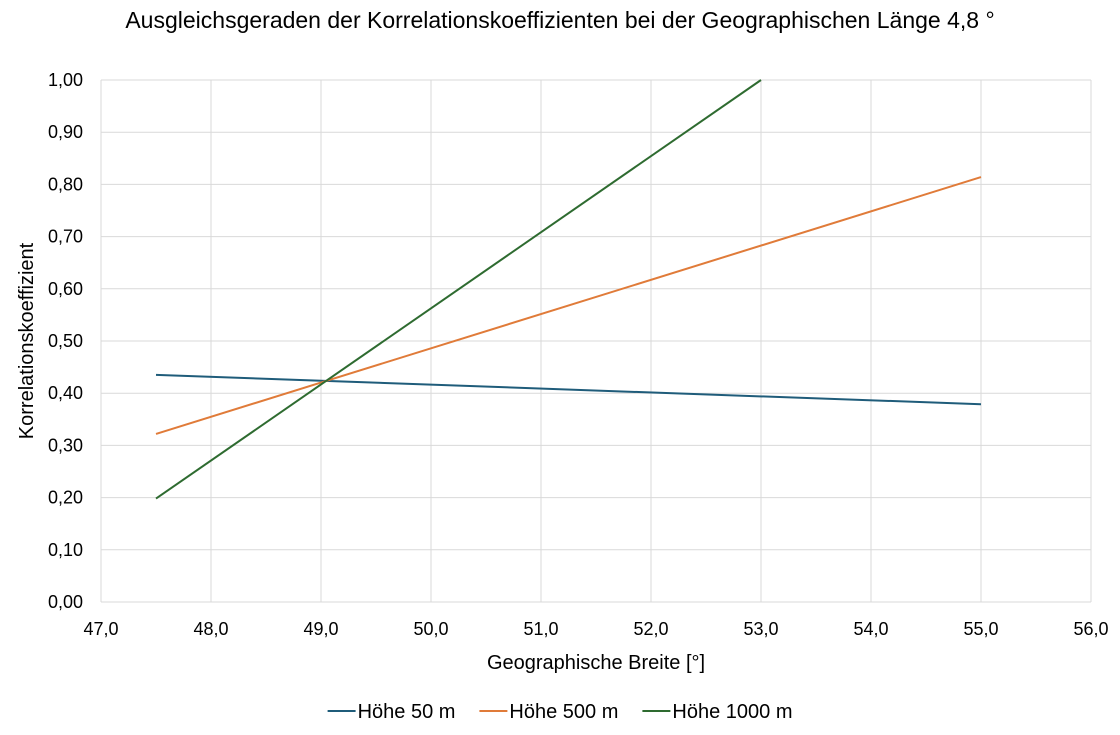  What do you see at coordinates (595, 629) in the screenshot?
I see `x-tick-labels: 47,0 48,0 49,0 50,0 51,0 52,0 53,0 54,0 55,0 56,0` at bounding box center [595, 629].